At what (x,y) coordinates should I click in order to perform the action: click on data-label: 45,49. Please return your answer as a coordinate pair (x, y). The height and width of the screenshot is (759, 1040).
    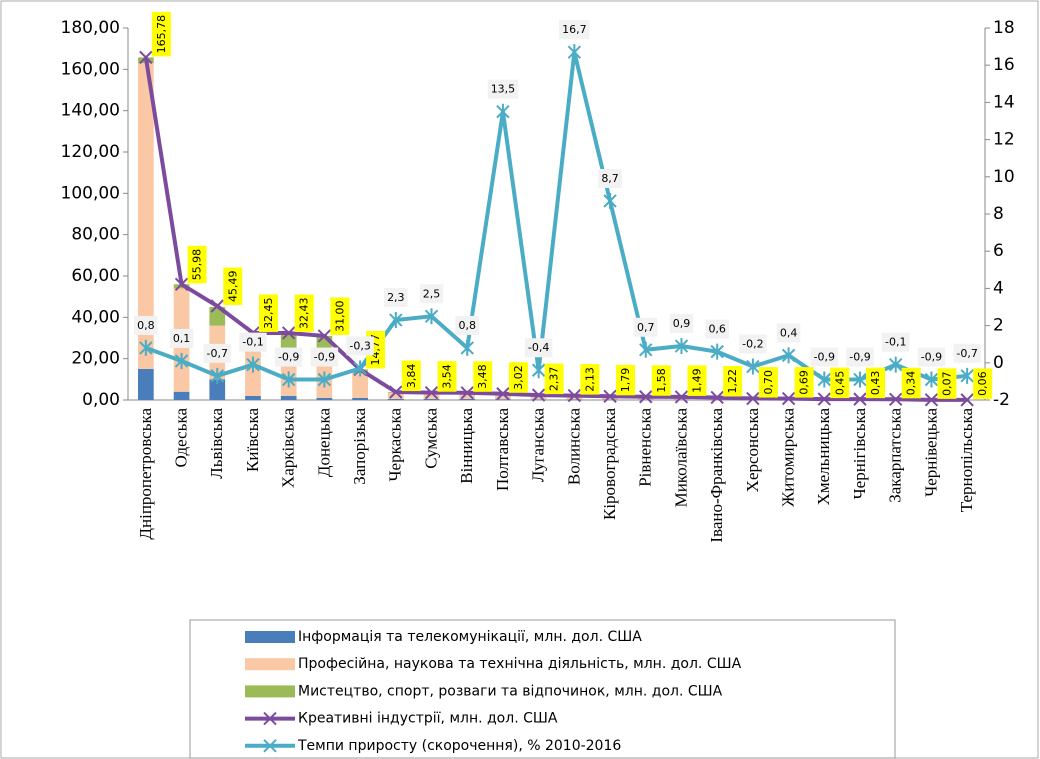
    Looking at the image, I should click on (233, 286).